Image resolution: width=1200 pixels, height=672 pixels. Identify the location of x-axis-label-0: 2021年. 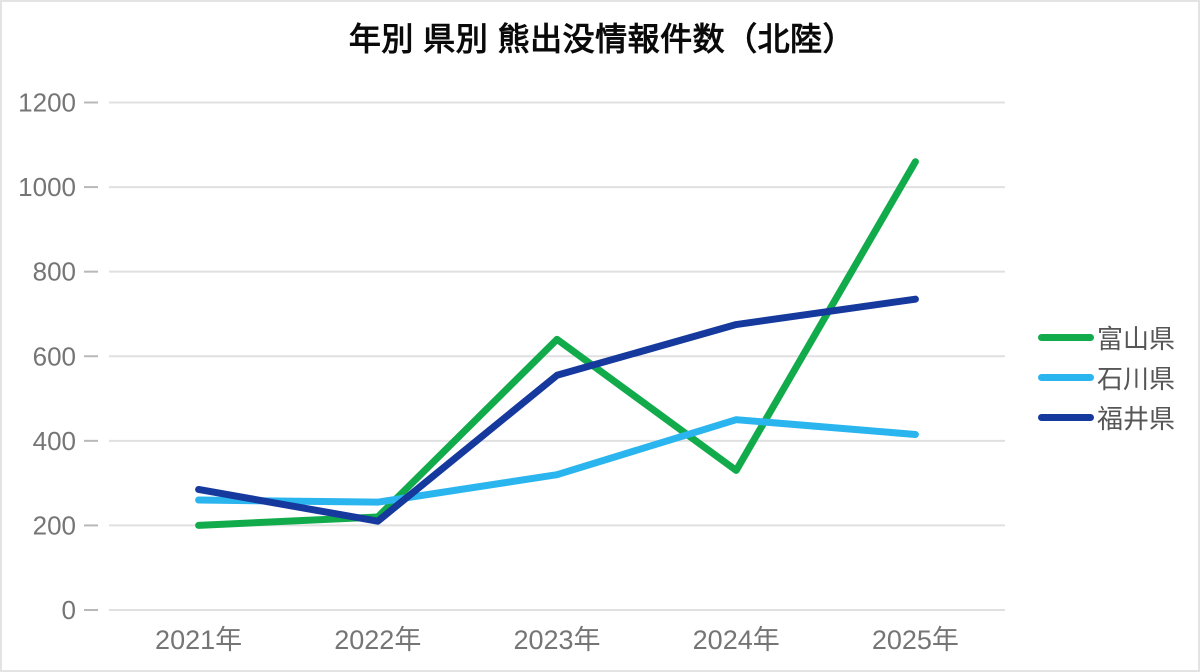
(198, 640).